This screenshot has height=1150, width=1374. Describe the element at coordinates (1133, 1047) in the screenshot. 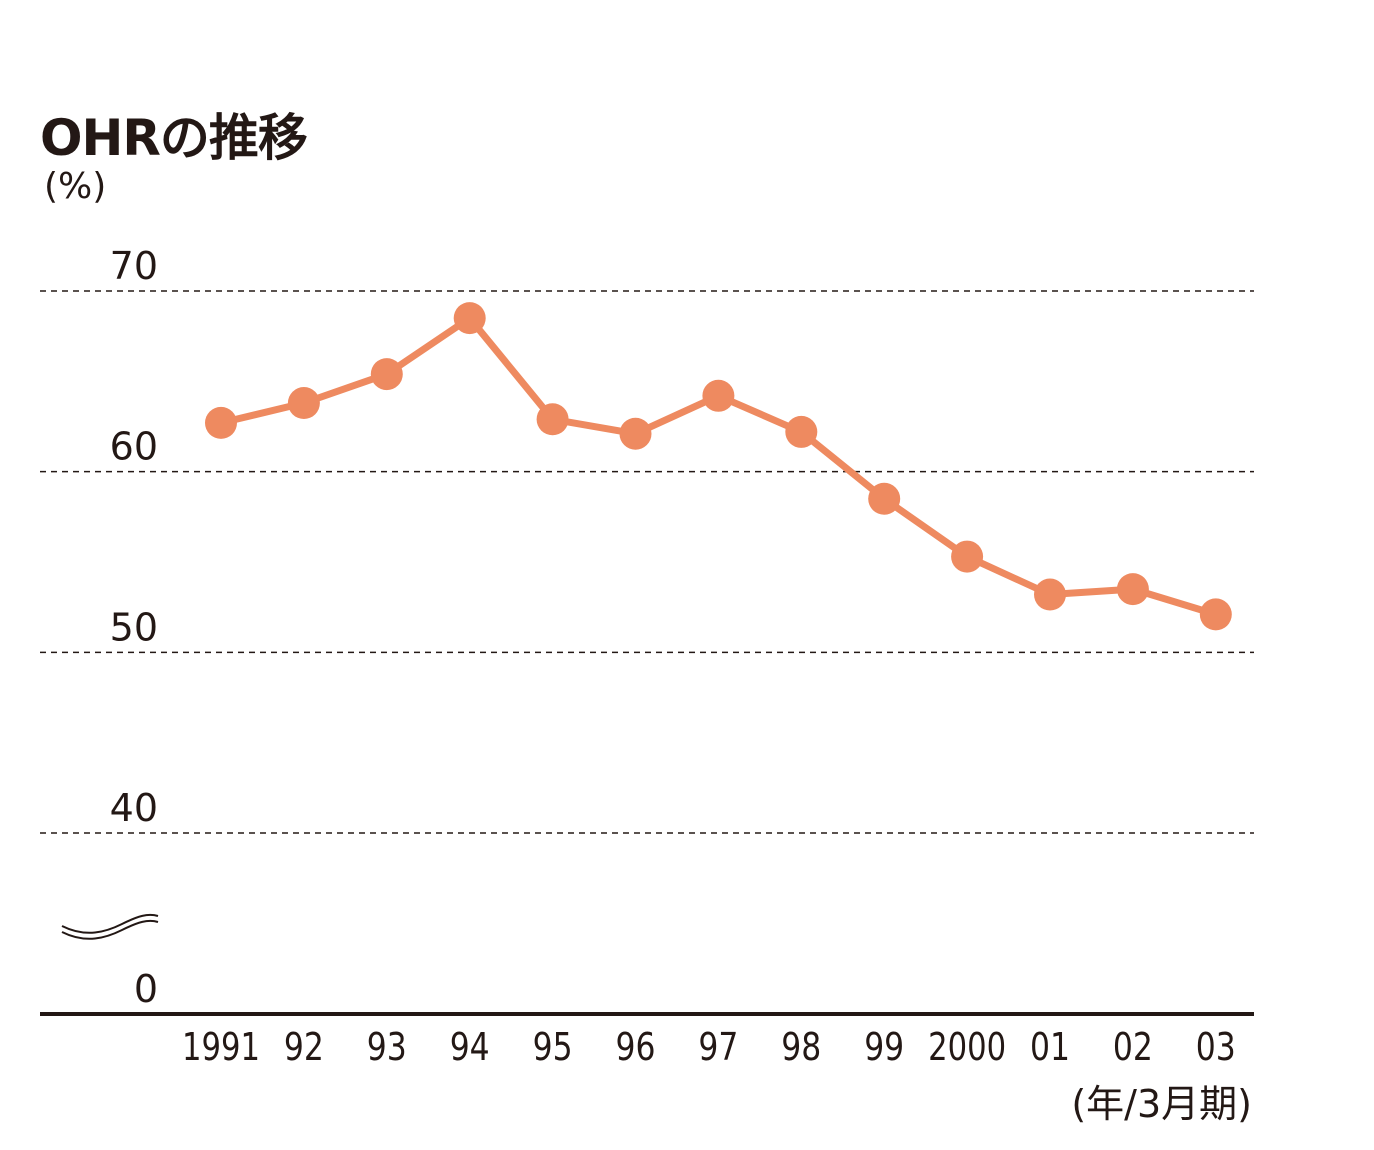

I see `x-tick-label: 02` at that location.